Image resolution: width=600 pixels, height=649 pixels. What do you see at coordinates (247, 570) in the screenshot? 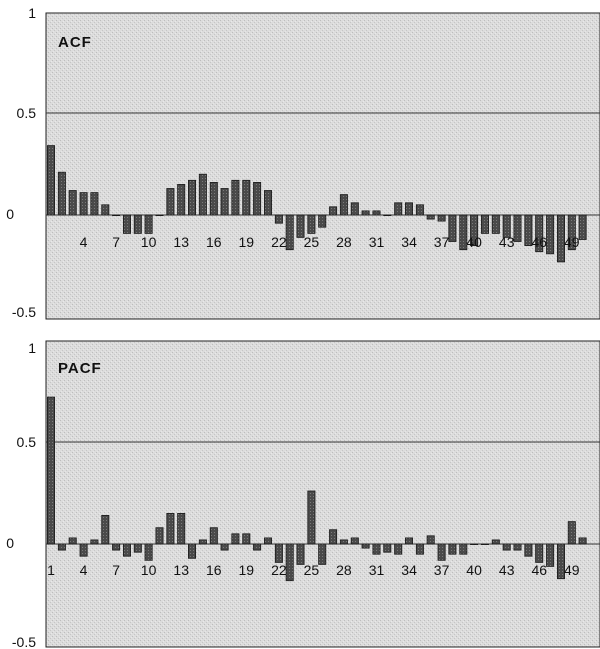
I see `pacf-x-tick-label: 19` at bounding box center [247, 570].